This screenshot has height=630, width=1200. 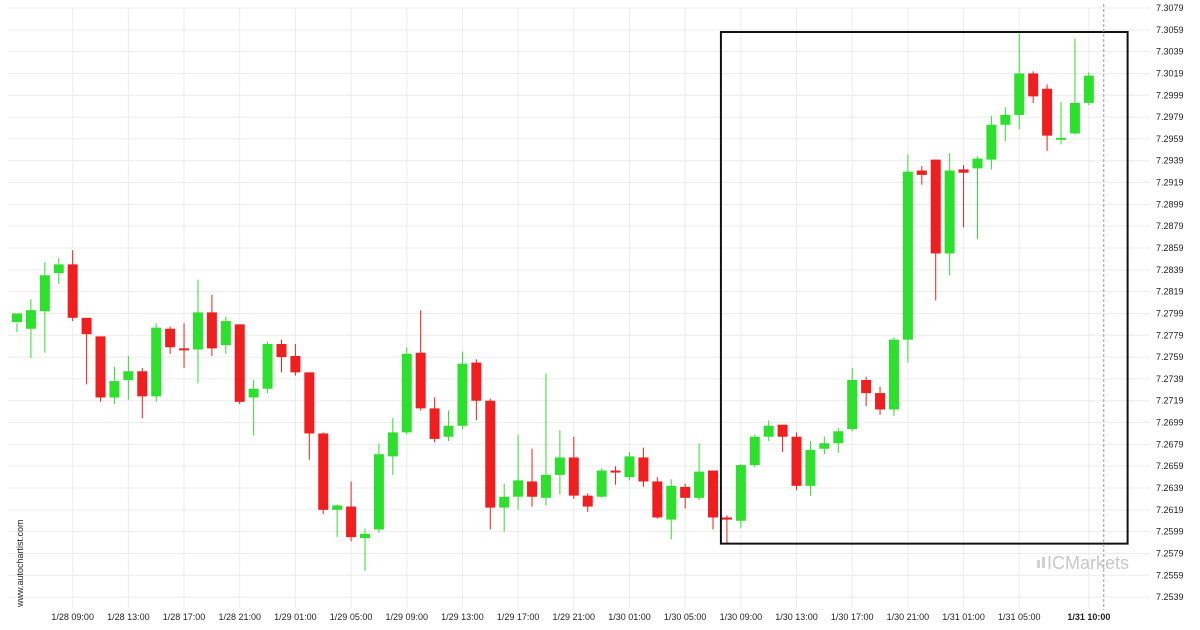 What do you see at coordinates (1170, 292) in the screenshot?
I see `y-tick-label: 7.2819` at bounding box center [1170, 292].